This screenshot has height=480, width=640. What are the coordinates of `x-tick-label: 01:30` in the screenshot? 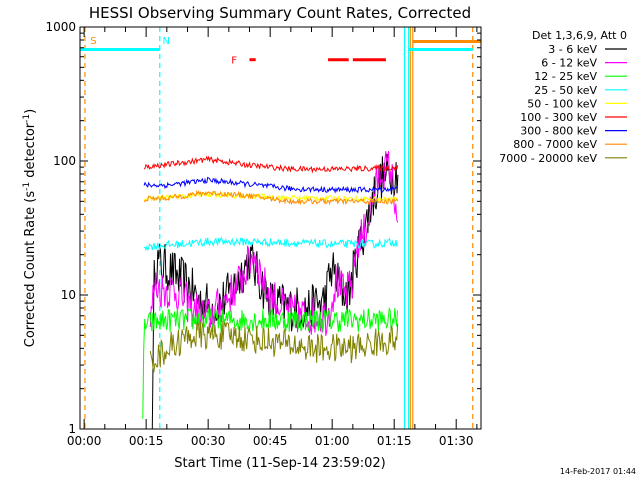 It's located at (456, 441).